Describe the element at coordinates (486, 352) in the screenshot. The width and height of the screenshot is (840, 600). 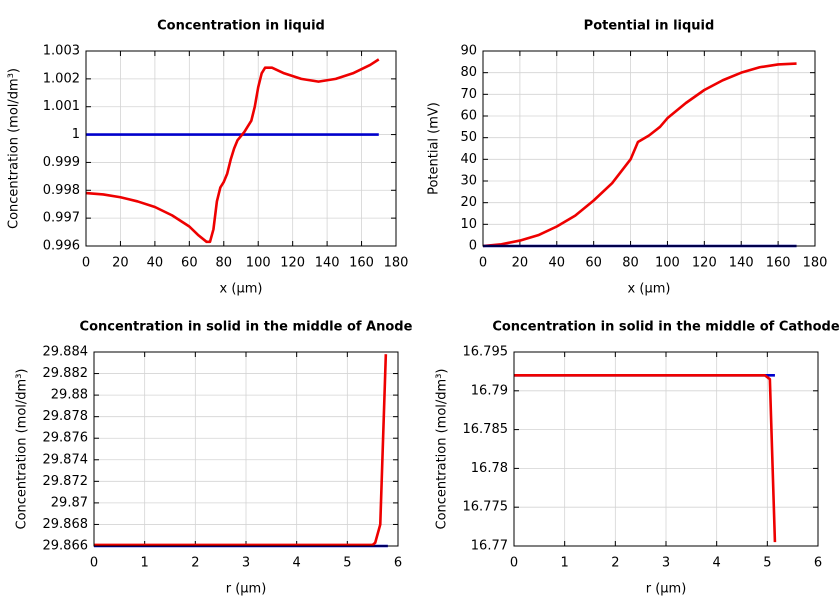
I see `y-tick-label: 16.795` at that location.